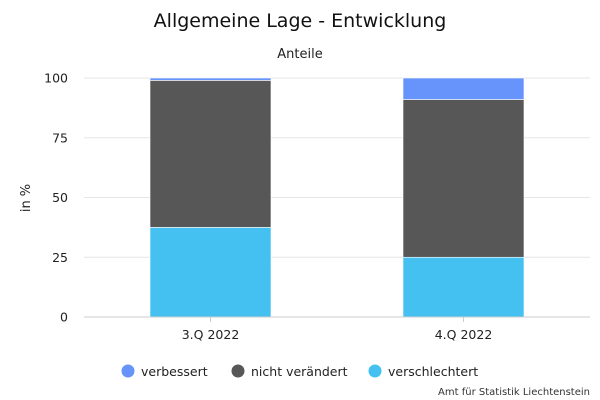  Describe the element at coordinates (64, 317) in the screenshot. I see `y-tick-label: 0` at that location.